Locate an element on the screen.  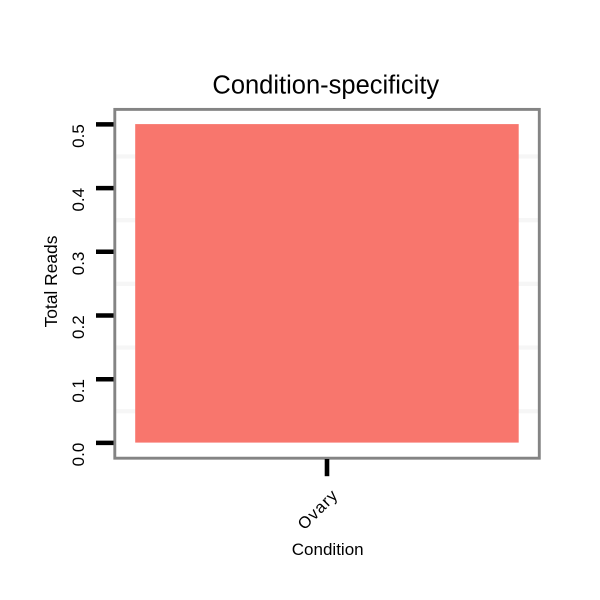
svg-text: Condition-specificity is located at coordinates (325, 85).